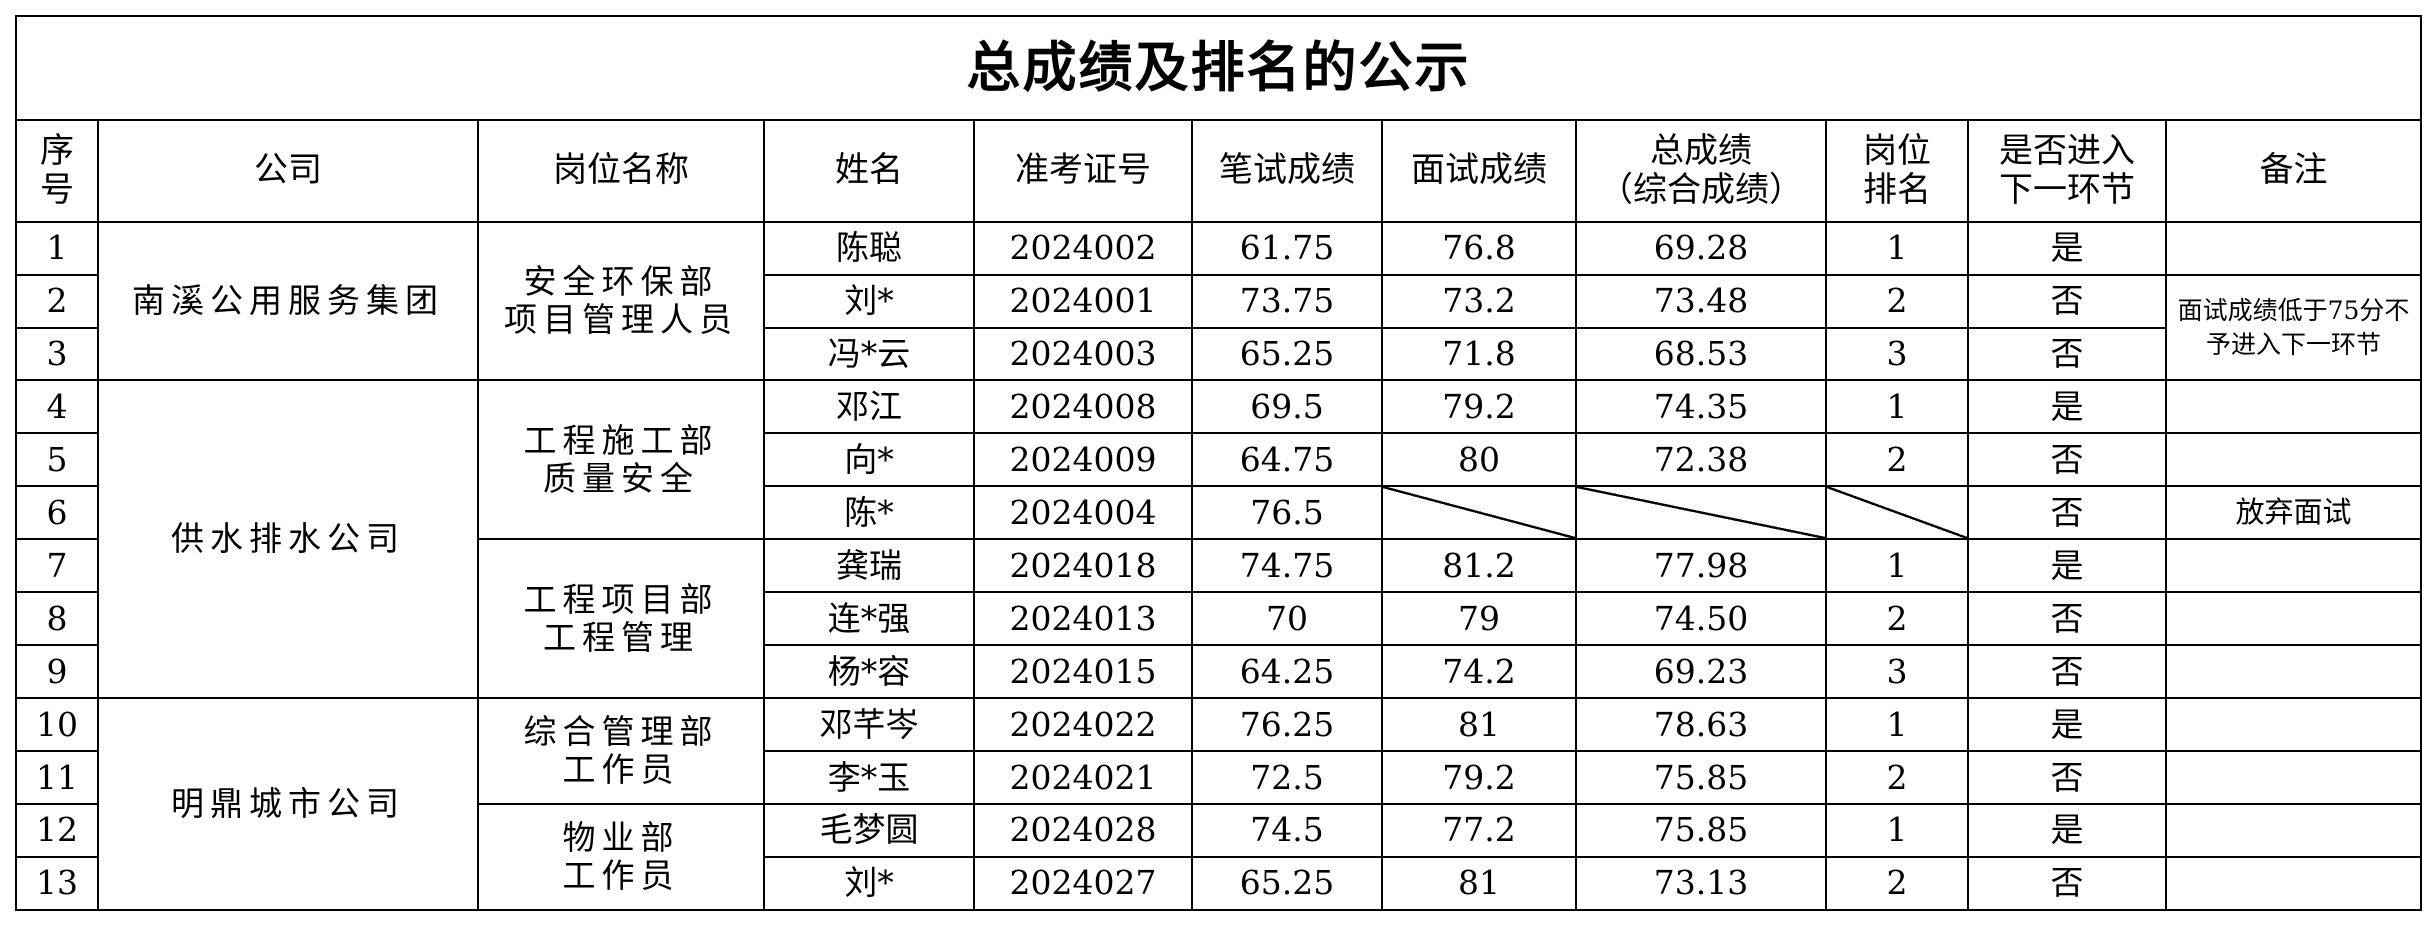 This screenshot has width=2434, height=926. Describe the element at coordinates (1083, 566) in the screenshot. I see `cell-exam-id: 2024018` at that location.